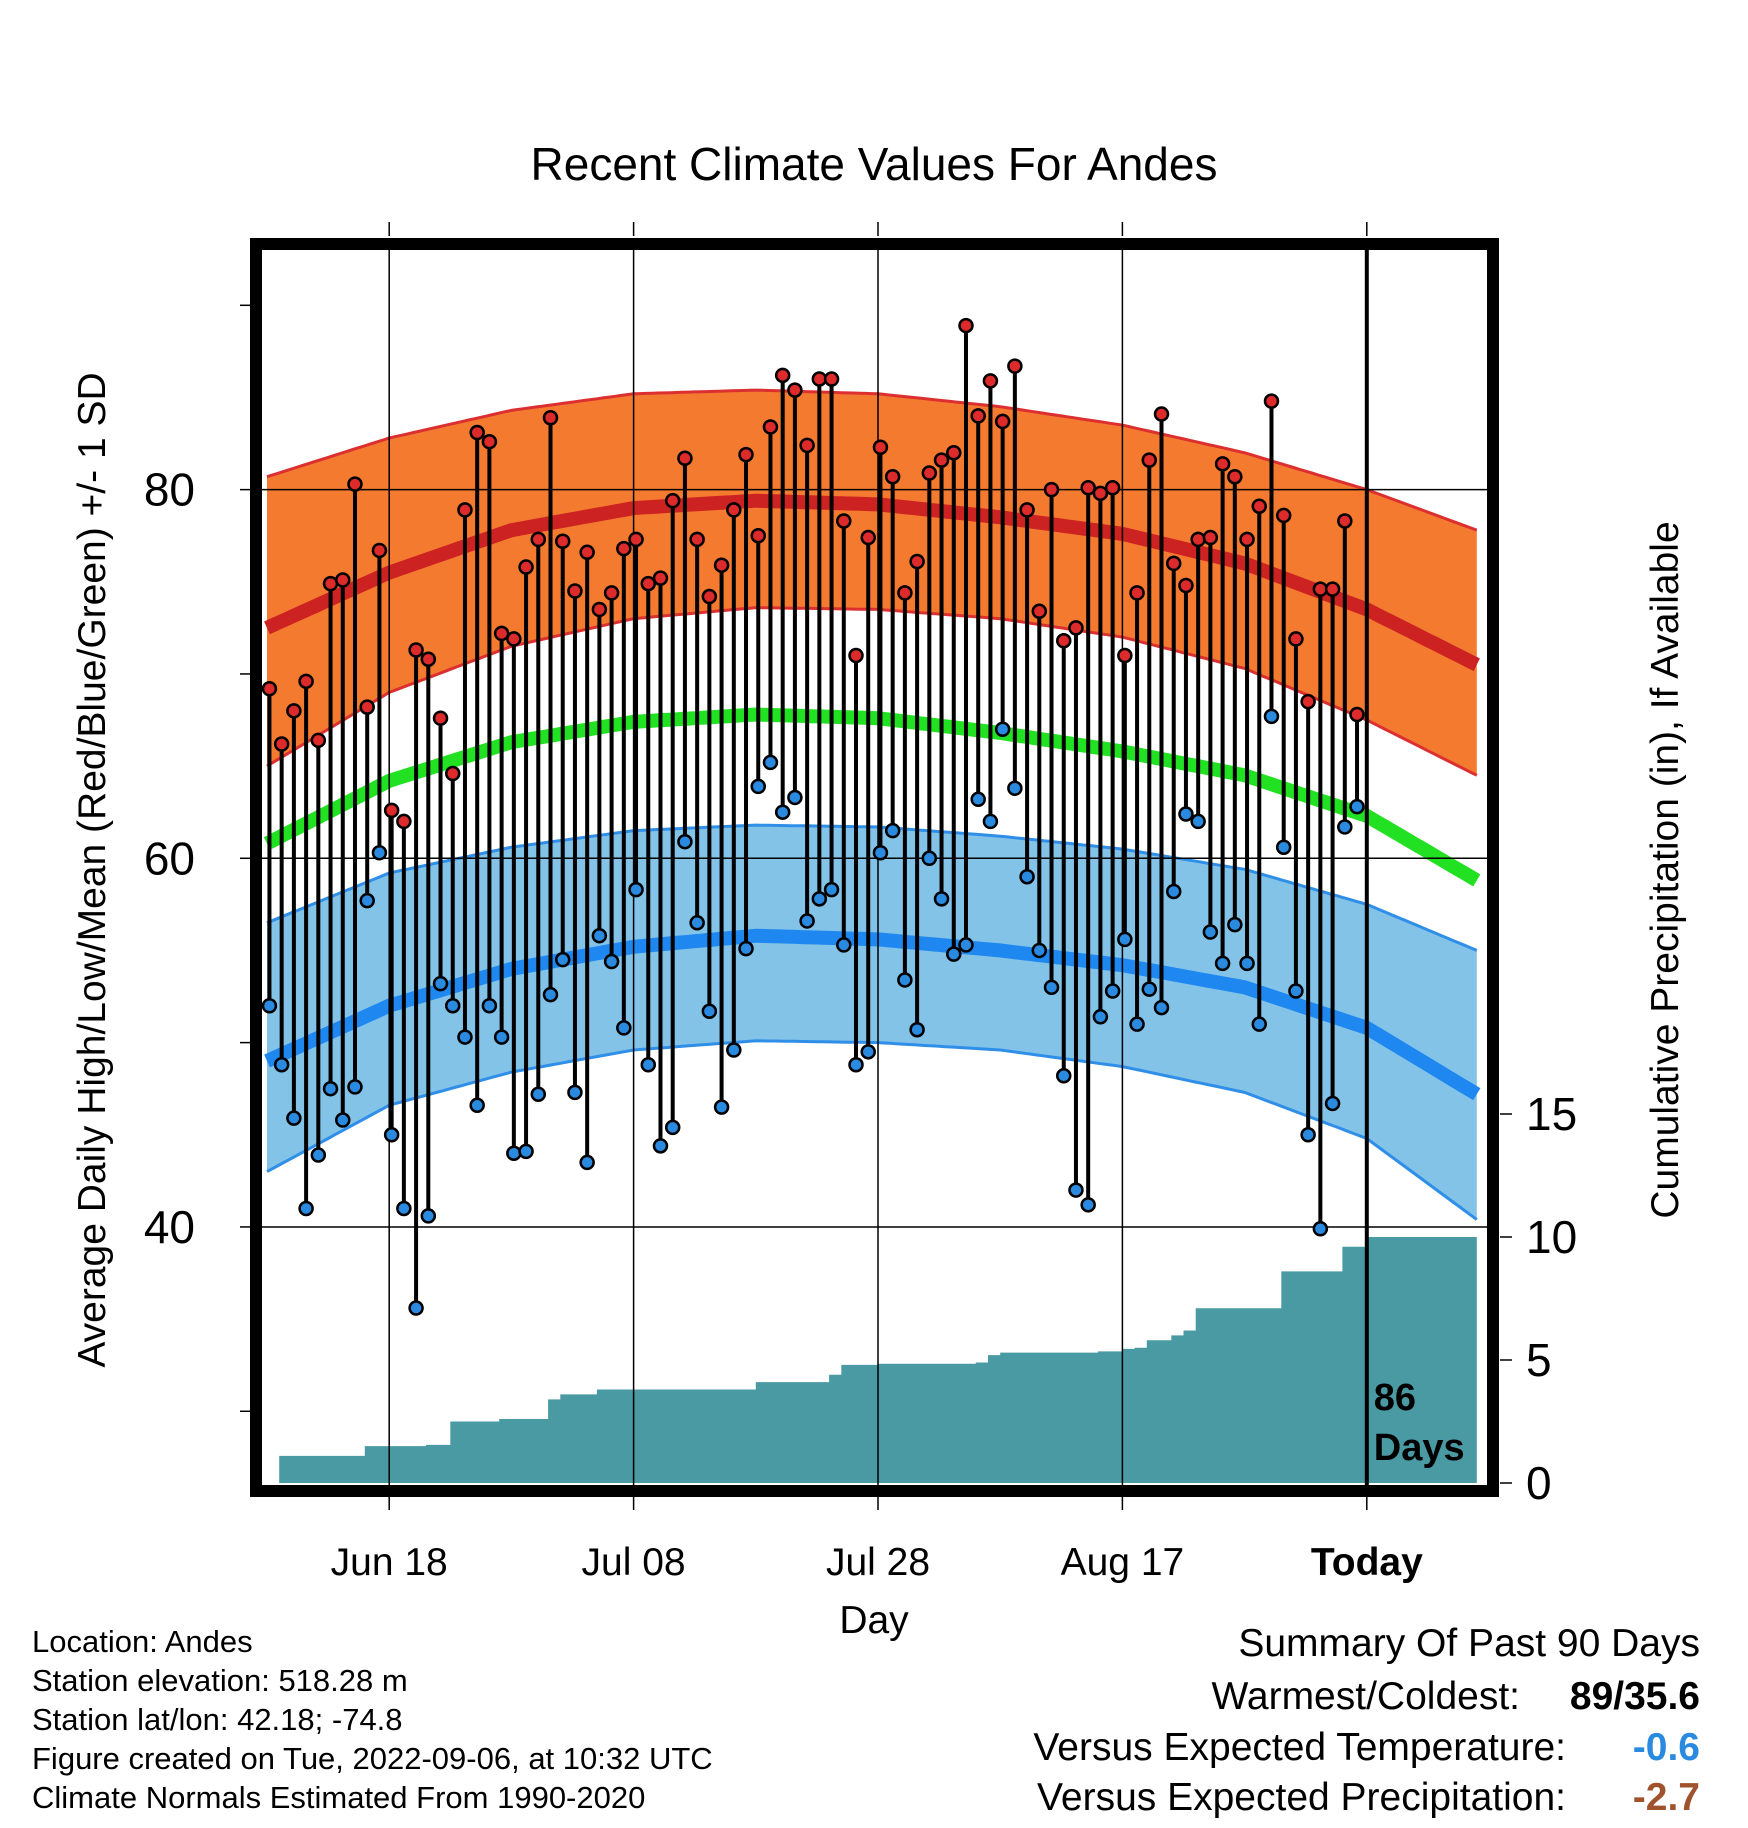 The width and height of the screenshot is (1748, 1828). Describe the element at coordinates (1301, 1797) in the screenshot. I see `vs-expected-precip-label: Versus Expected Precipitation:` at that location.